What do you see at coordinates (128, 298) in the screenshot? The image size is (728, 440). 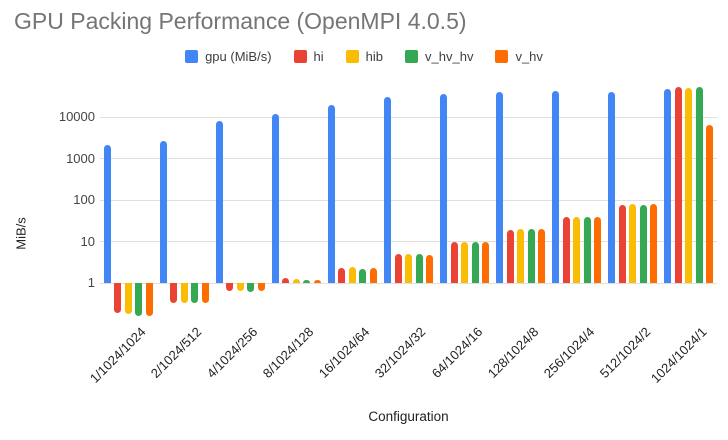 I see `bar-hib-1/1024/1024` at bounding box center [128, 298].